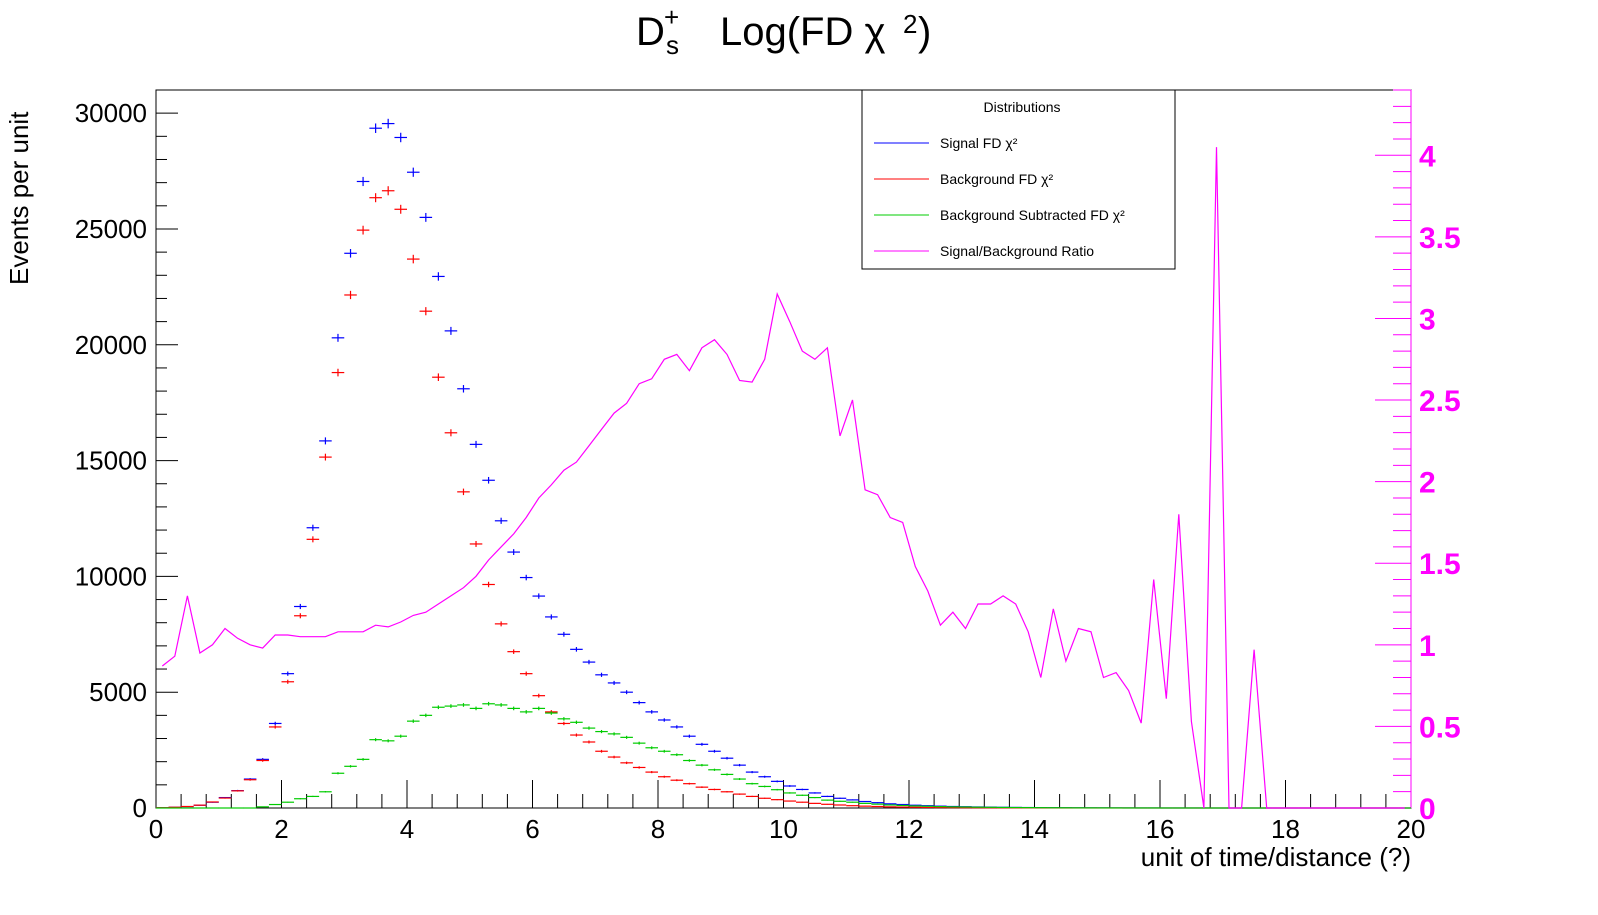 Image resolution: width=1598 pixels, height=915 pixels. I want to click on x-axis-label: unit of time/distance (?), so click(1276, 857).